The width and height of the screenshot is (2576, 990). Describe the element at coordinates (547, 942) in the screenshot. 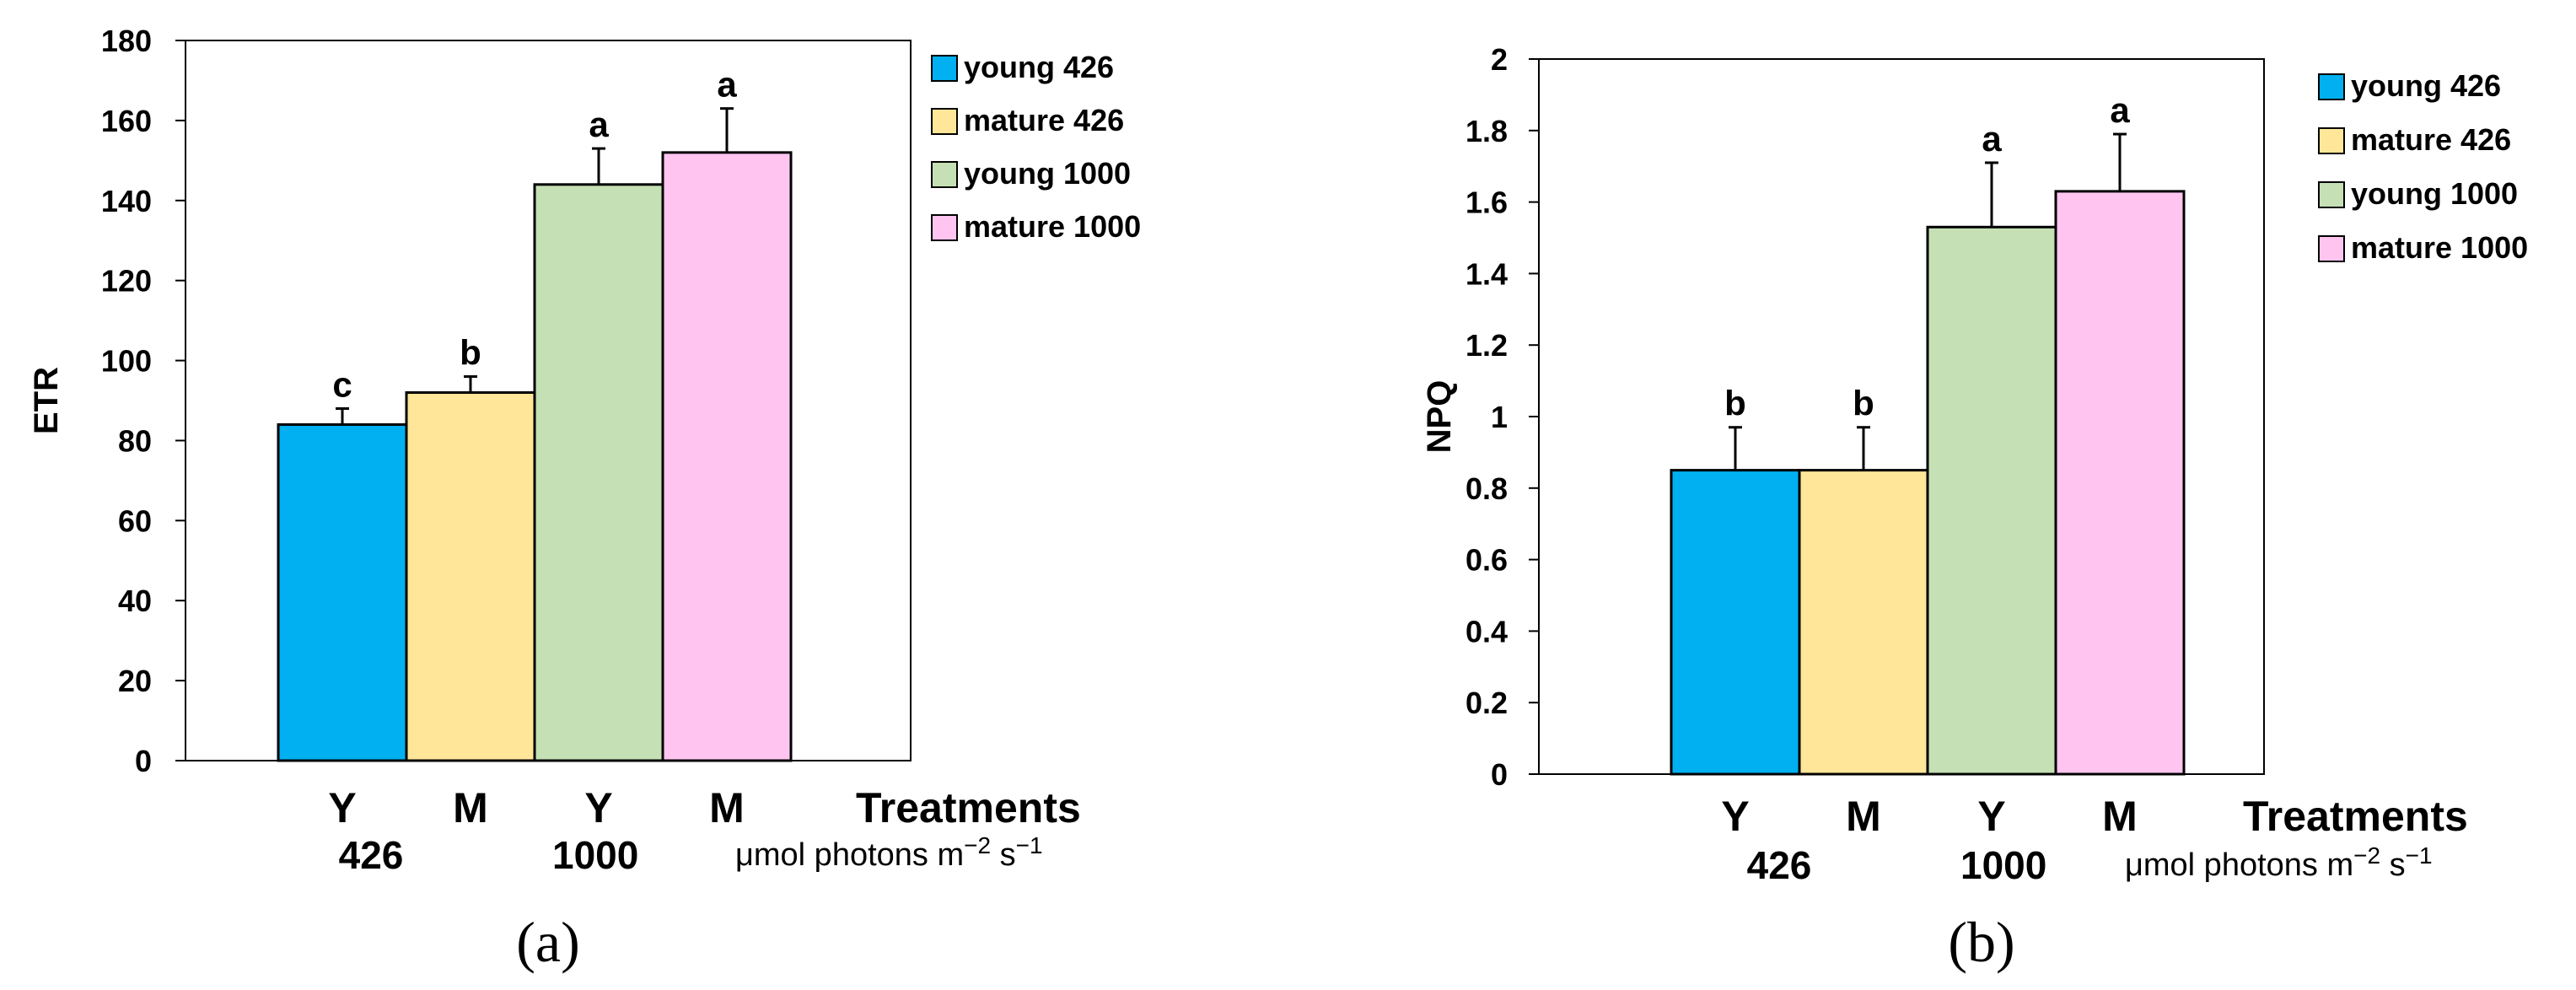

I see `panel-label: (a)` at that location.